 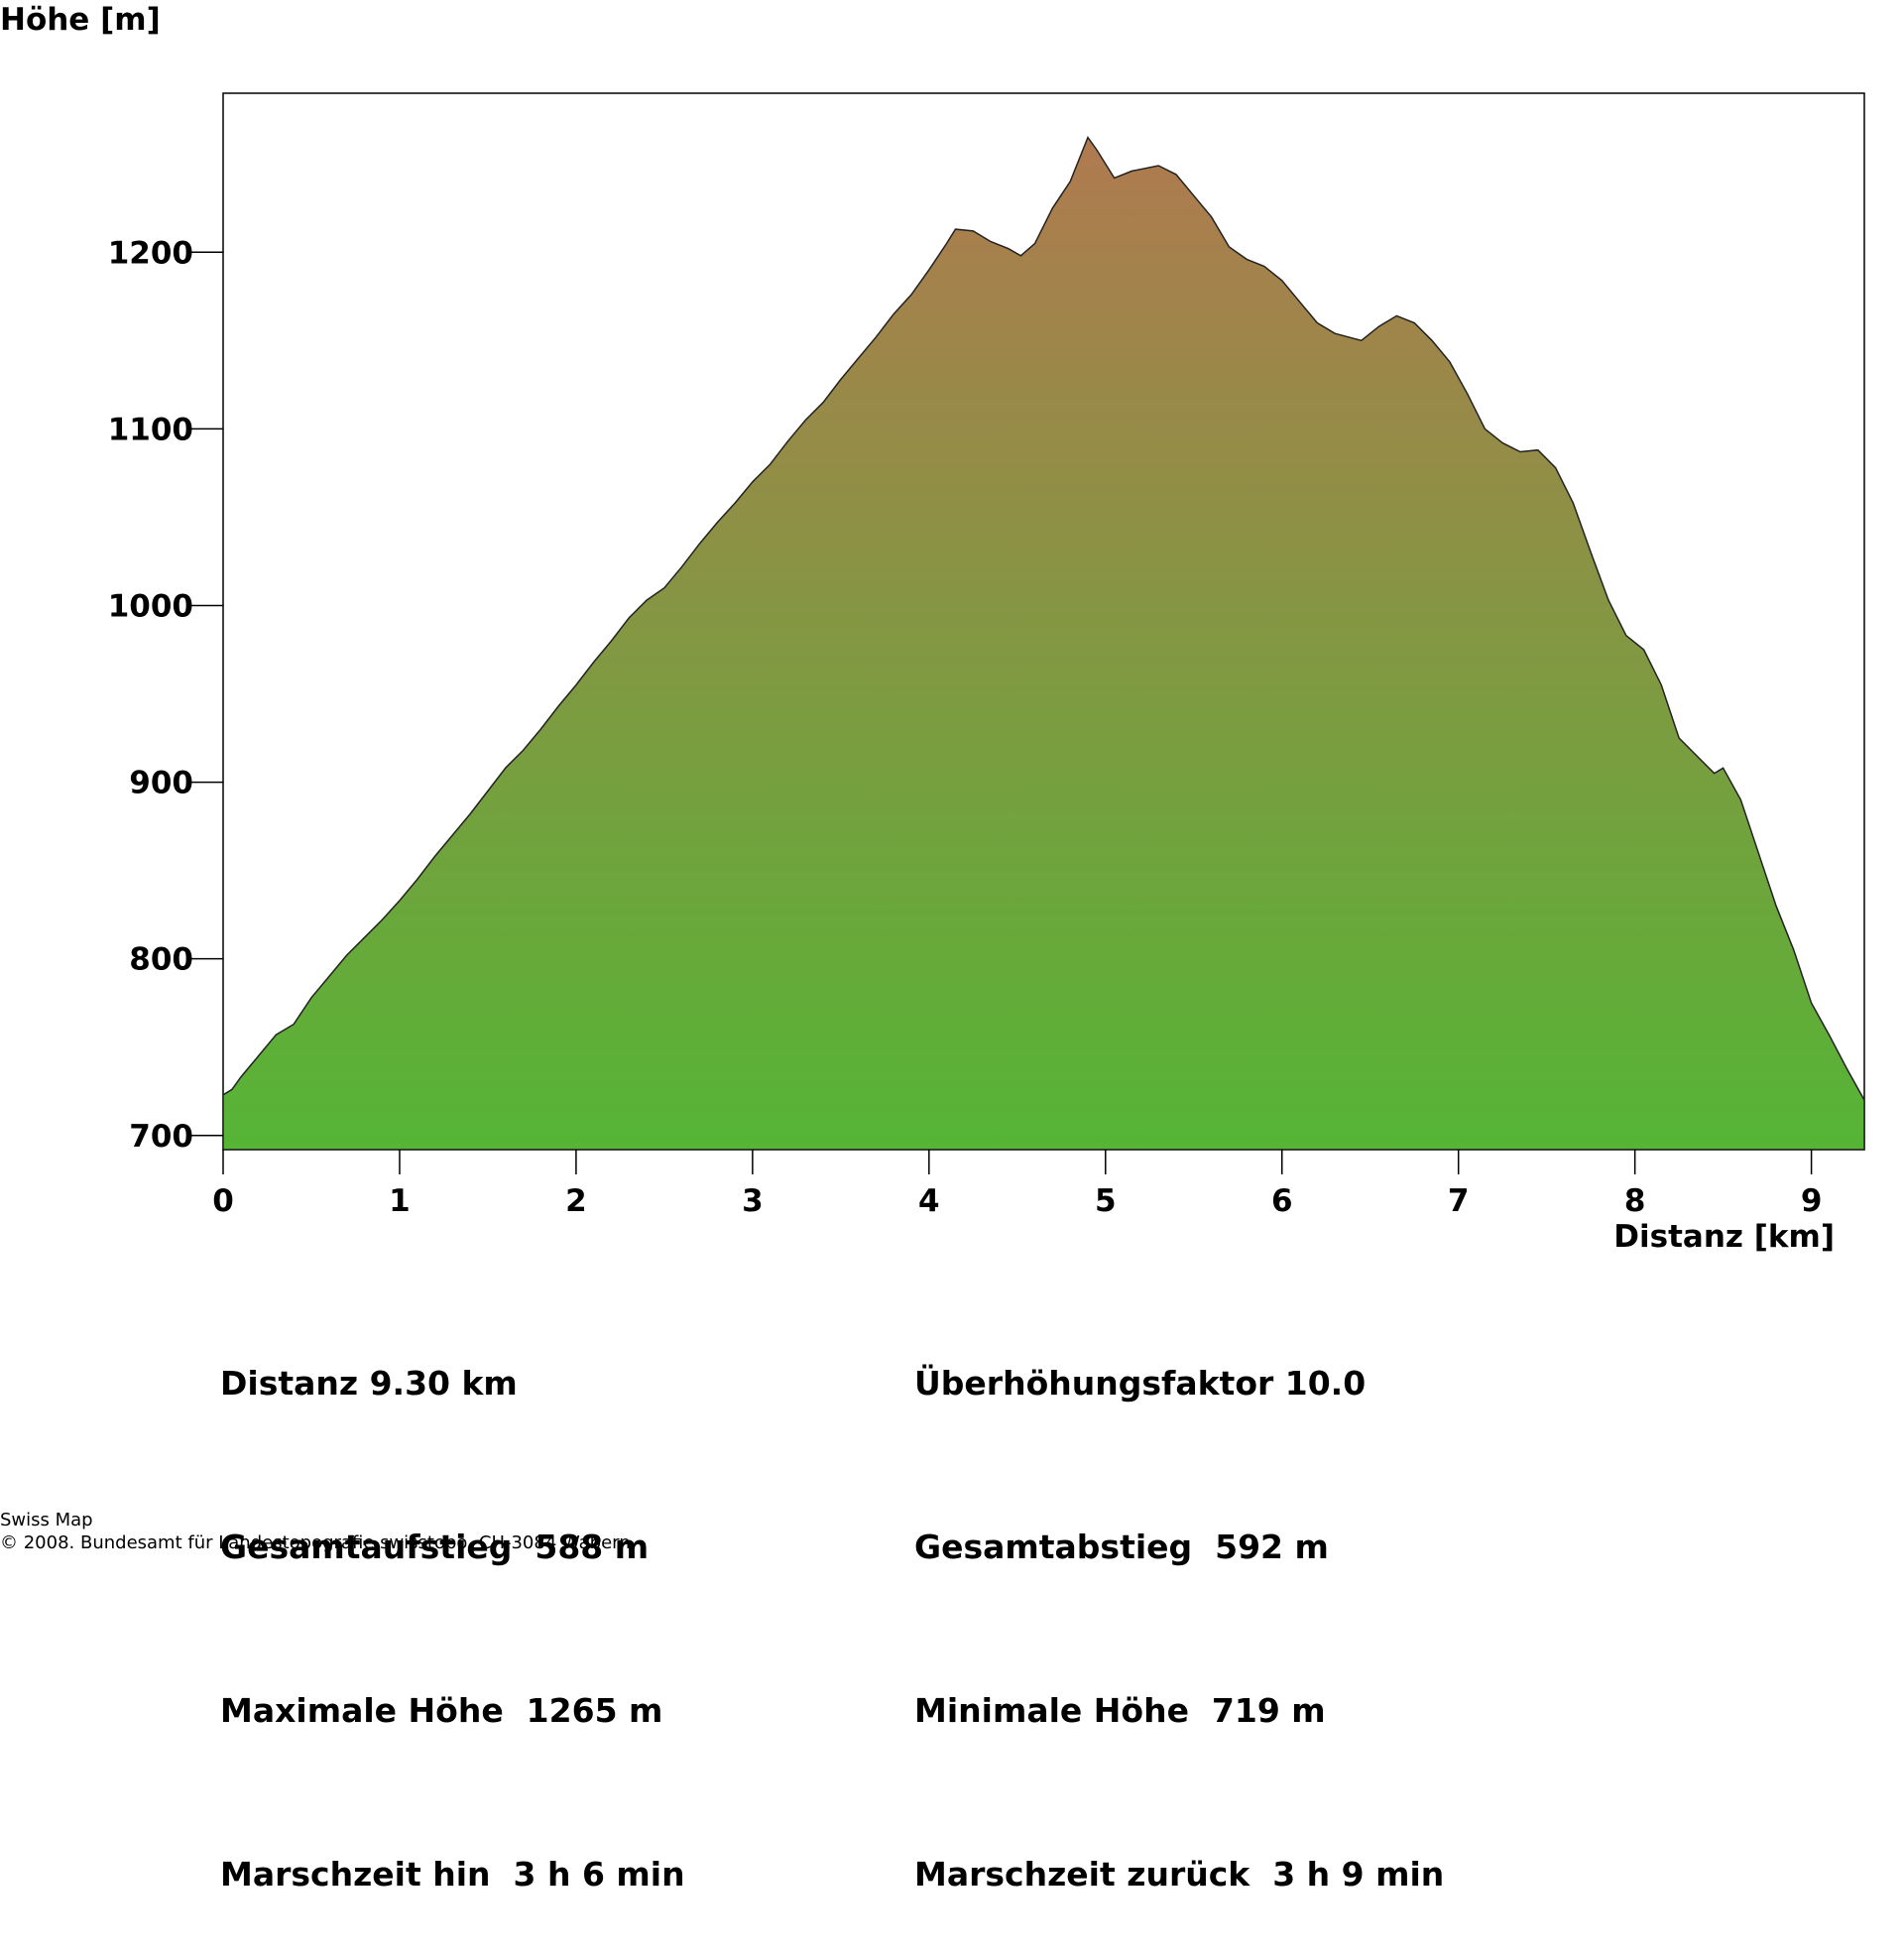 I want to click on stat-total-descent: Gesamtabstieg 592 m, so click(x=1121, y=1547).